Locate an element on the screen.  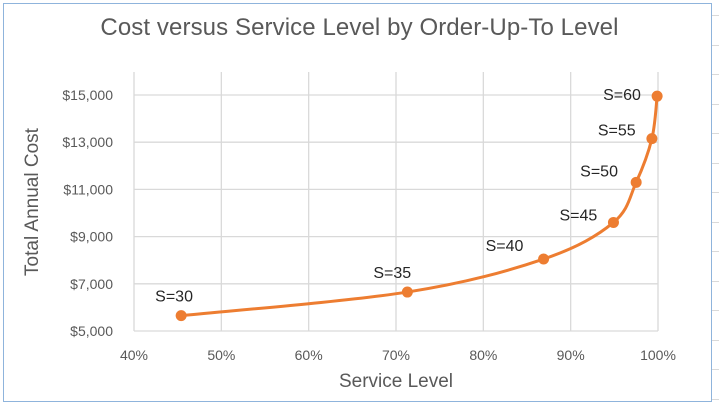
data-point-label: S=30 is located at coordinates (174, 297).